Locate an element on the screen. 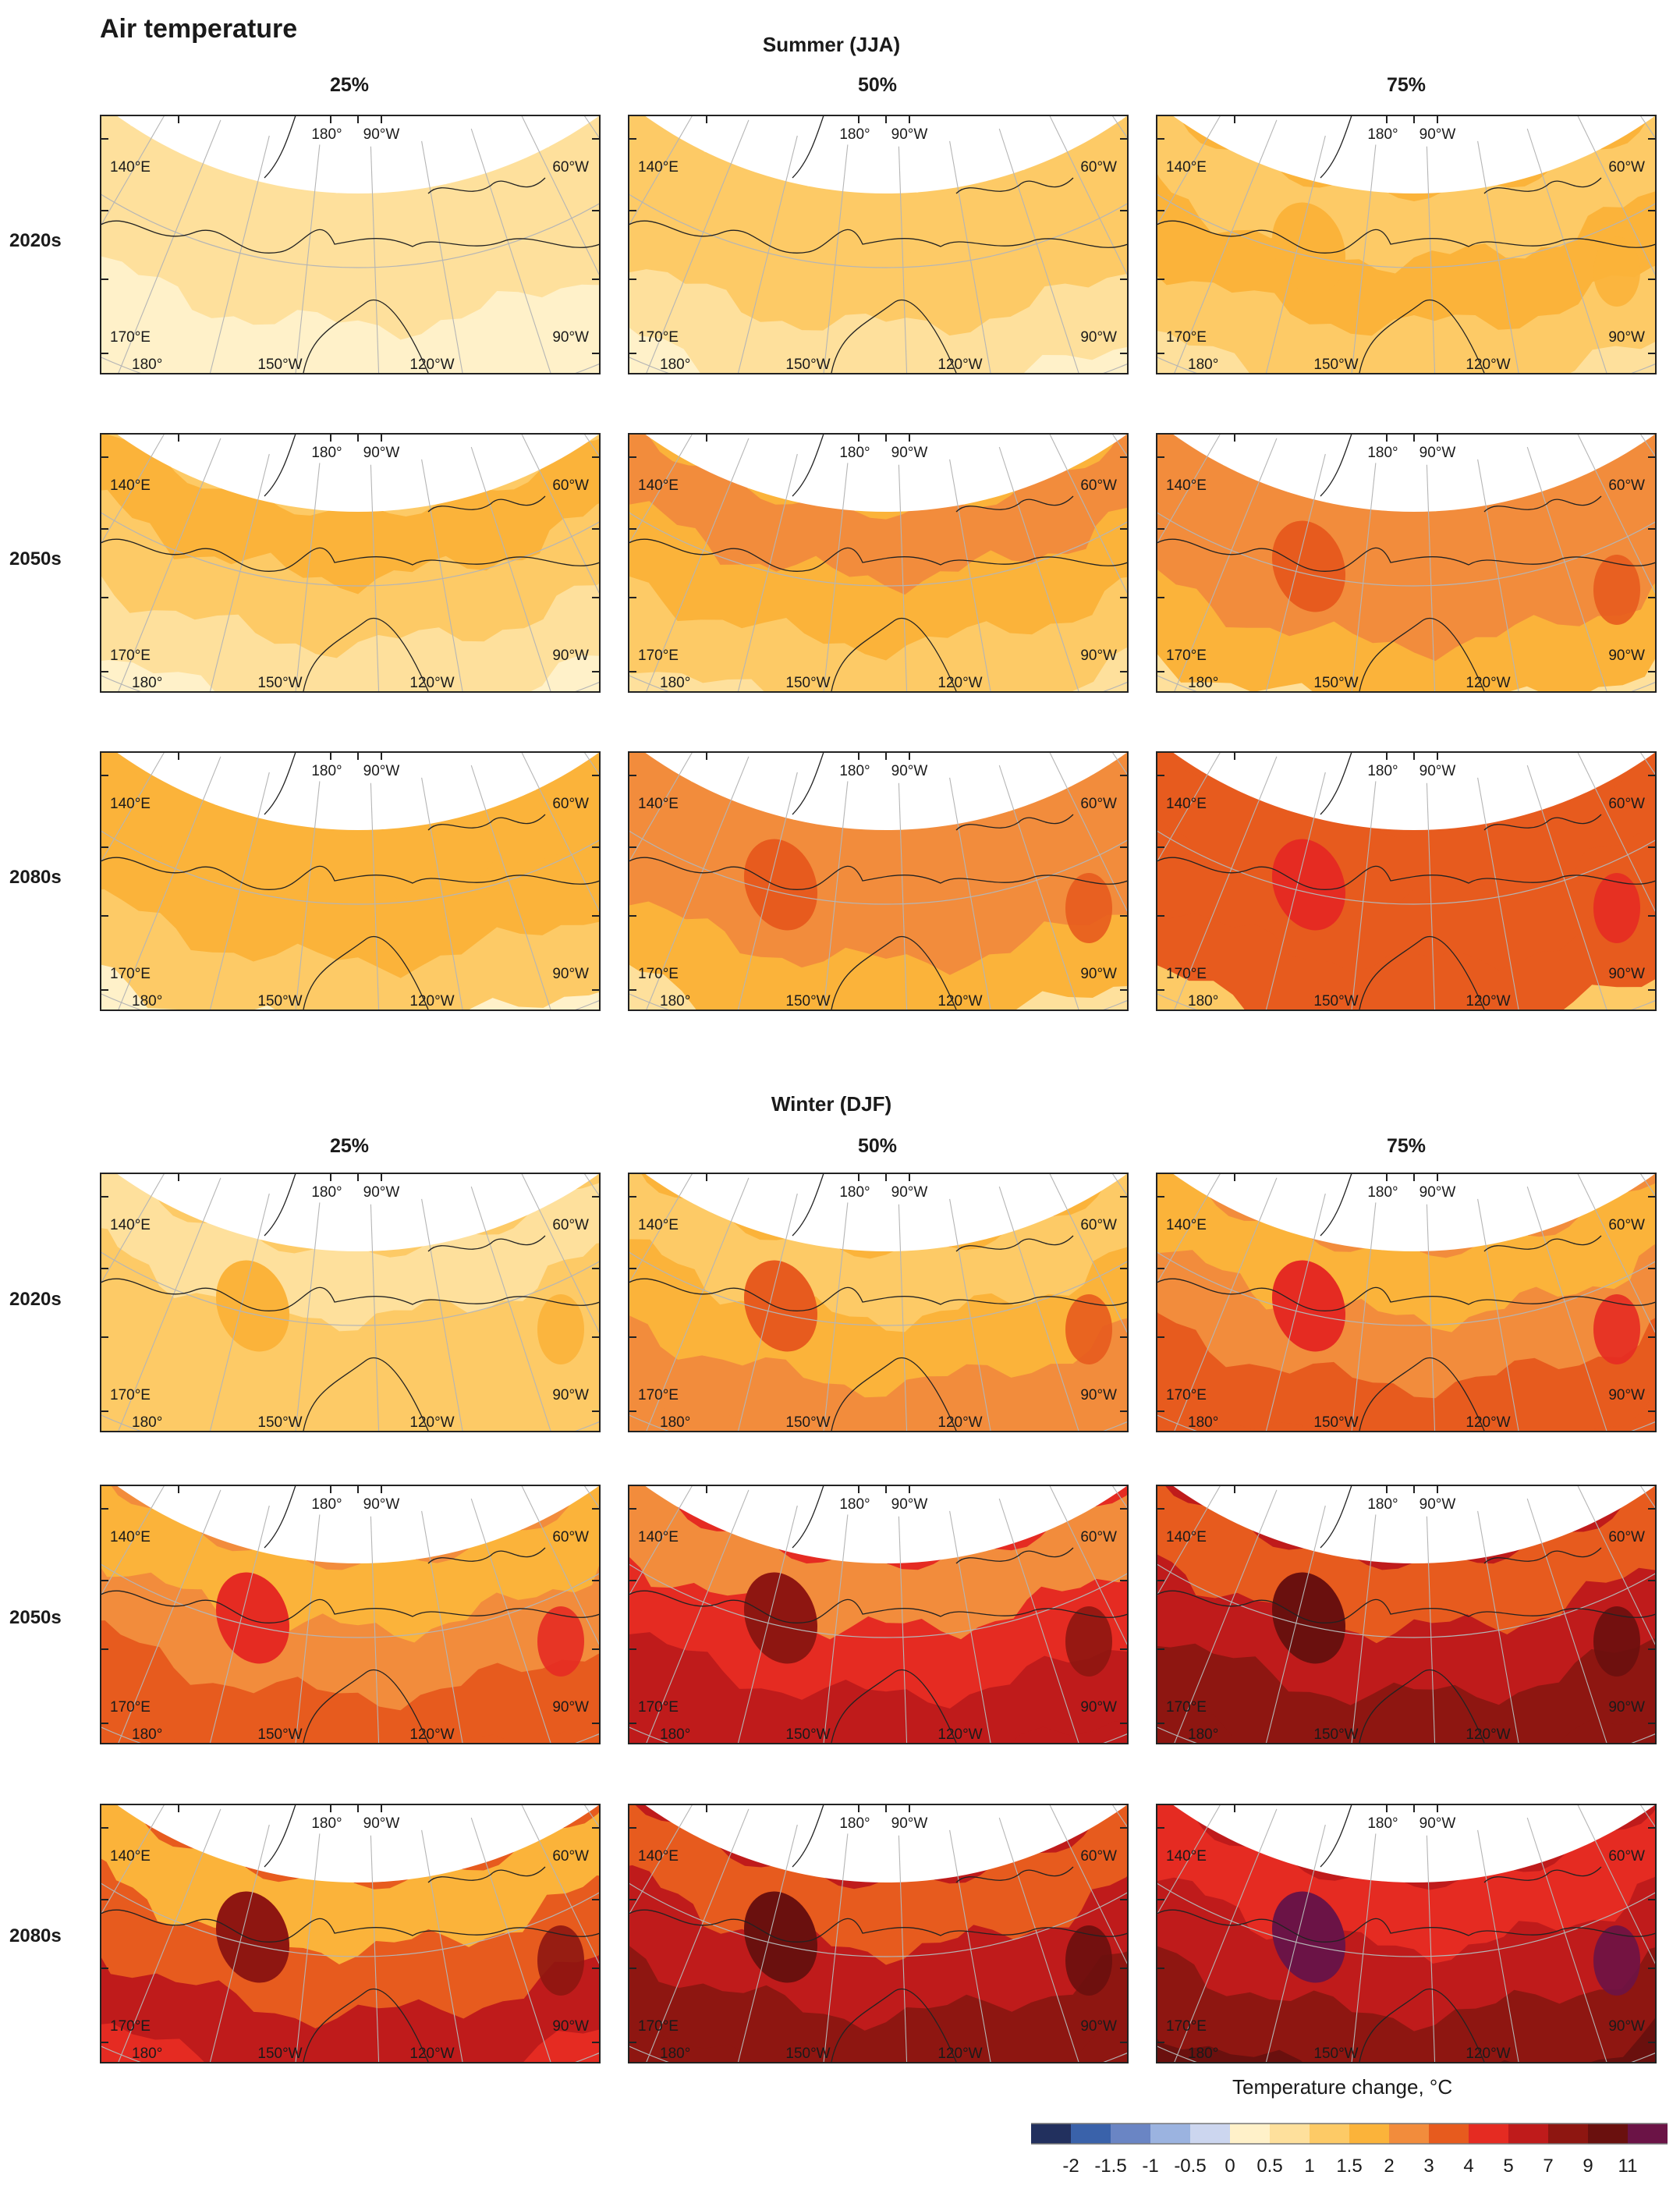  panel-frame is located at coordinates (351, 881).